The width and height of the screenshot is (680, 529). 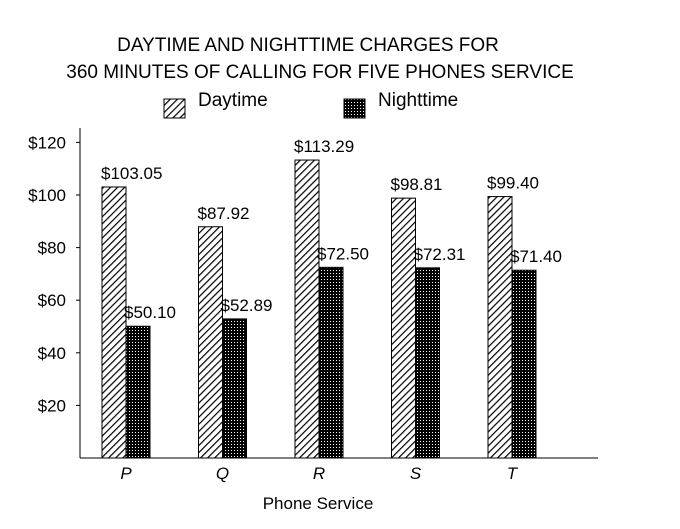 What do you see at coordinates (52, 405) in the screenshot?
I see `y-tick-label: $20` at bounding box center [52, 405].